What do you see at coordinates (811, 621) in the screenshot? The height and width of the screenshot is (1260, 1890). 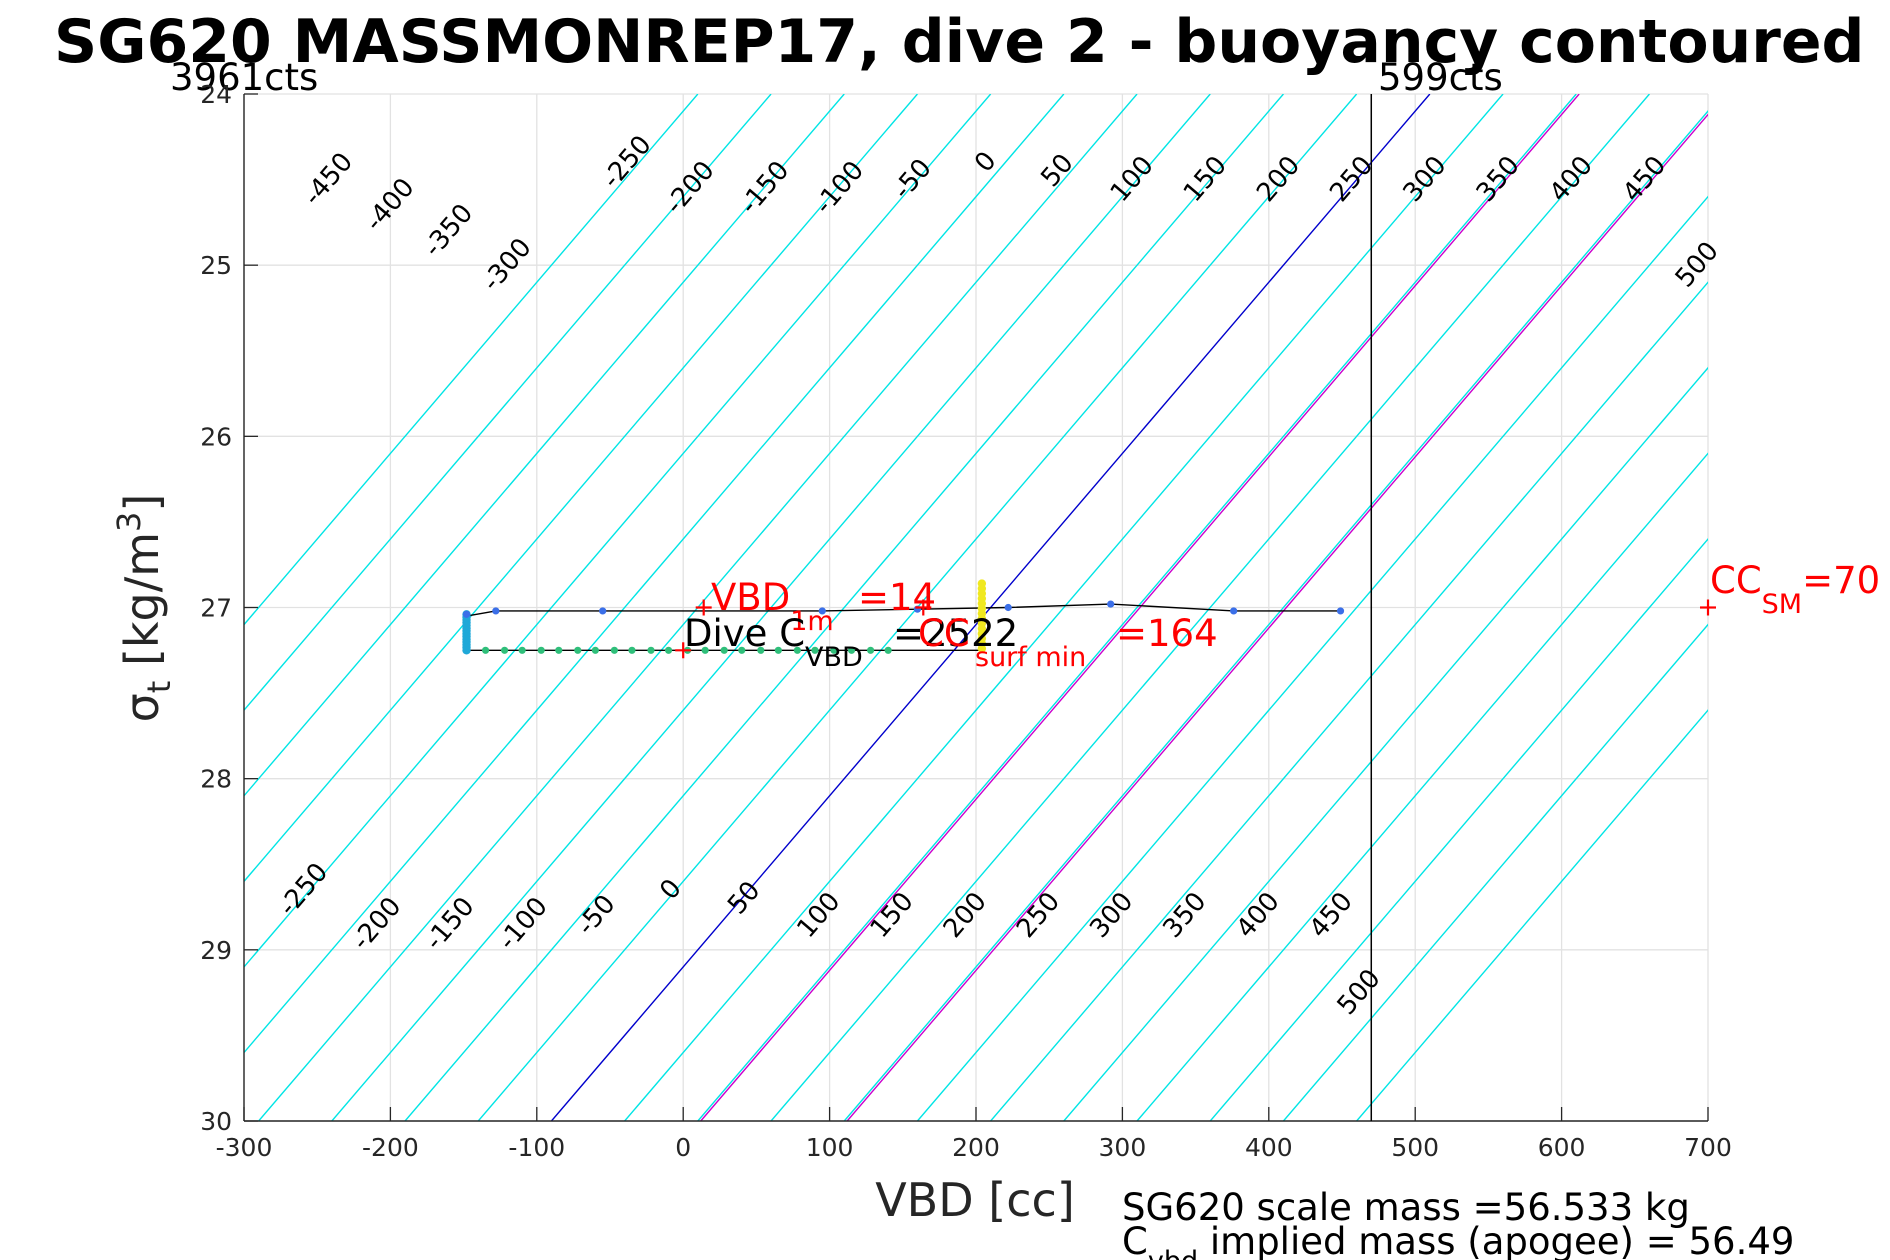 I see `vbd-1m-sub: 1m` at bounding box center [811, 621].